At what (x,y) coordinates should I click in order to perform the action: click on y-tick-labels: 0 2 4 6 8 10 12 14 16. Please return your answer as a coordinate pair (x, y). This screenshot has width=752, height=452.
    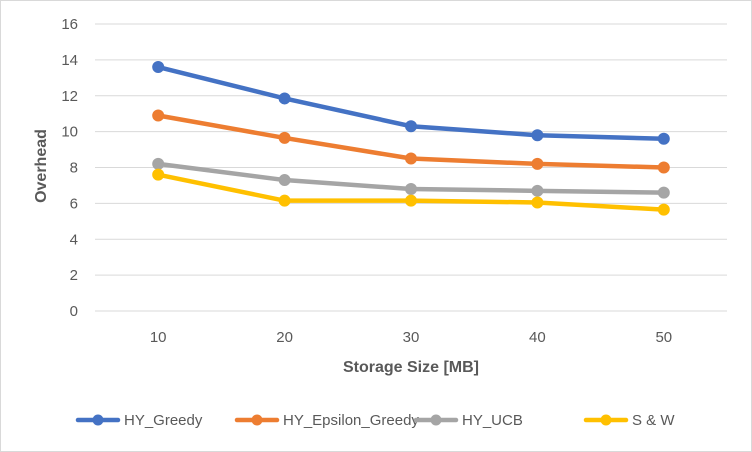
    Looking at the image, I should click on (69, 168).